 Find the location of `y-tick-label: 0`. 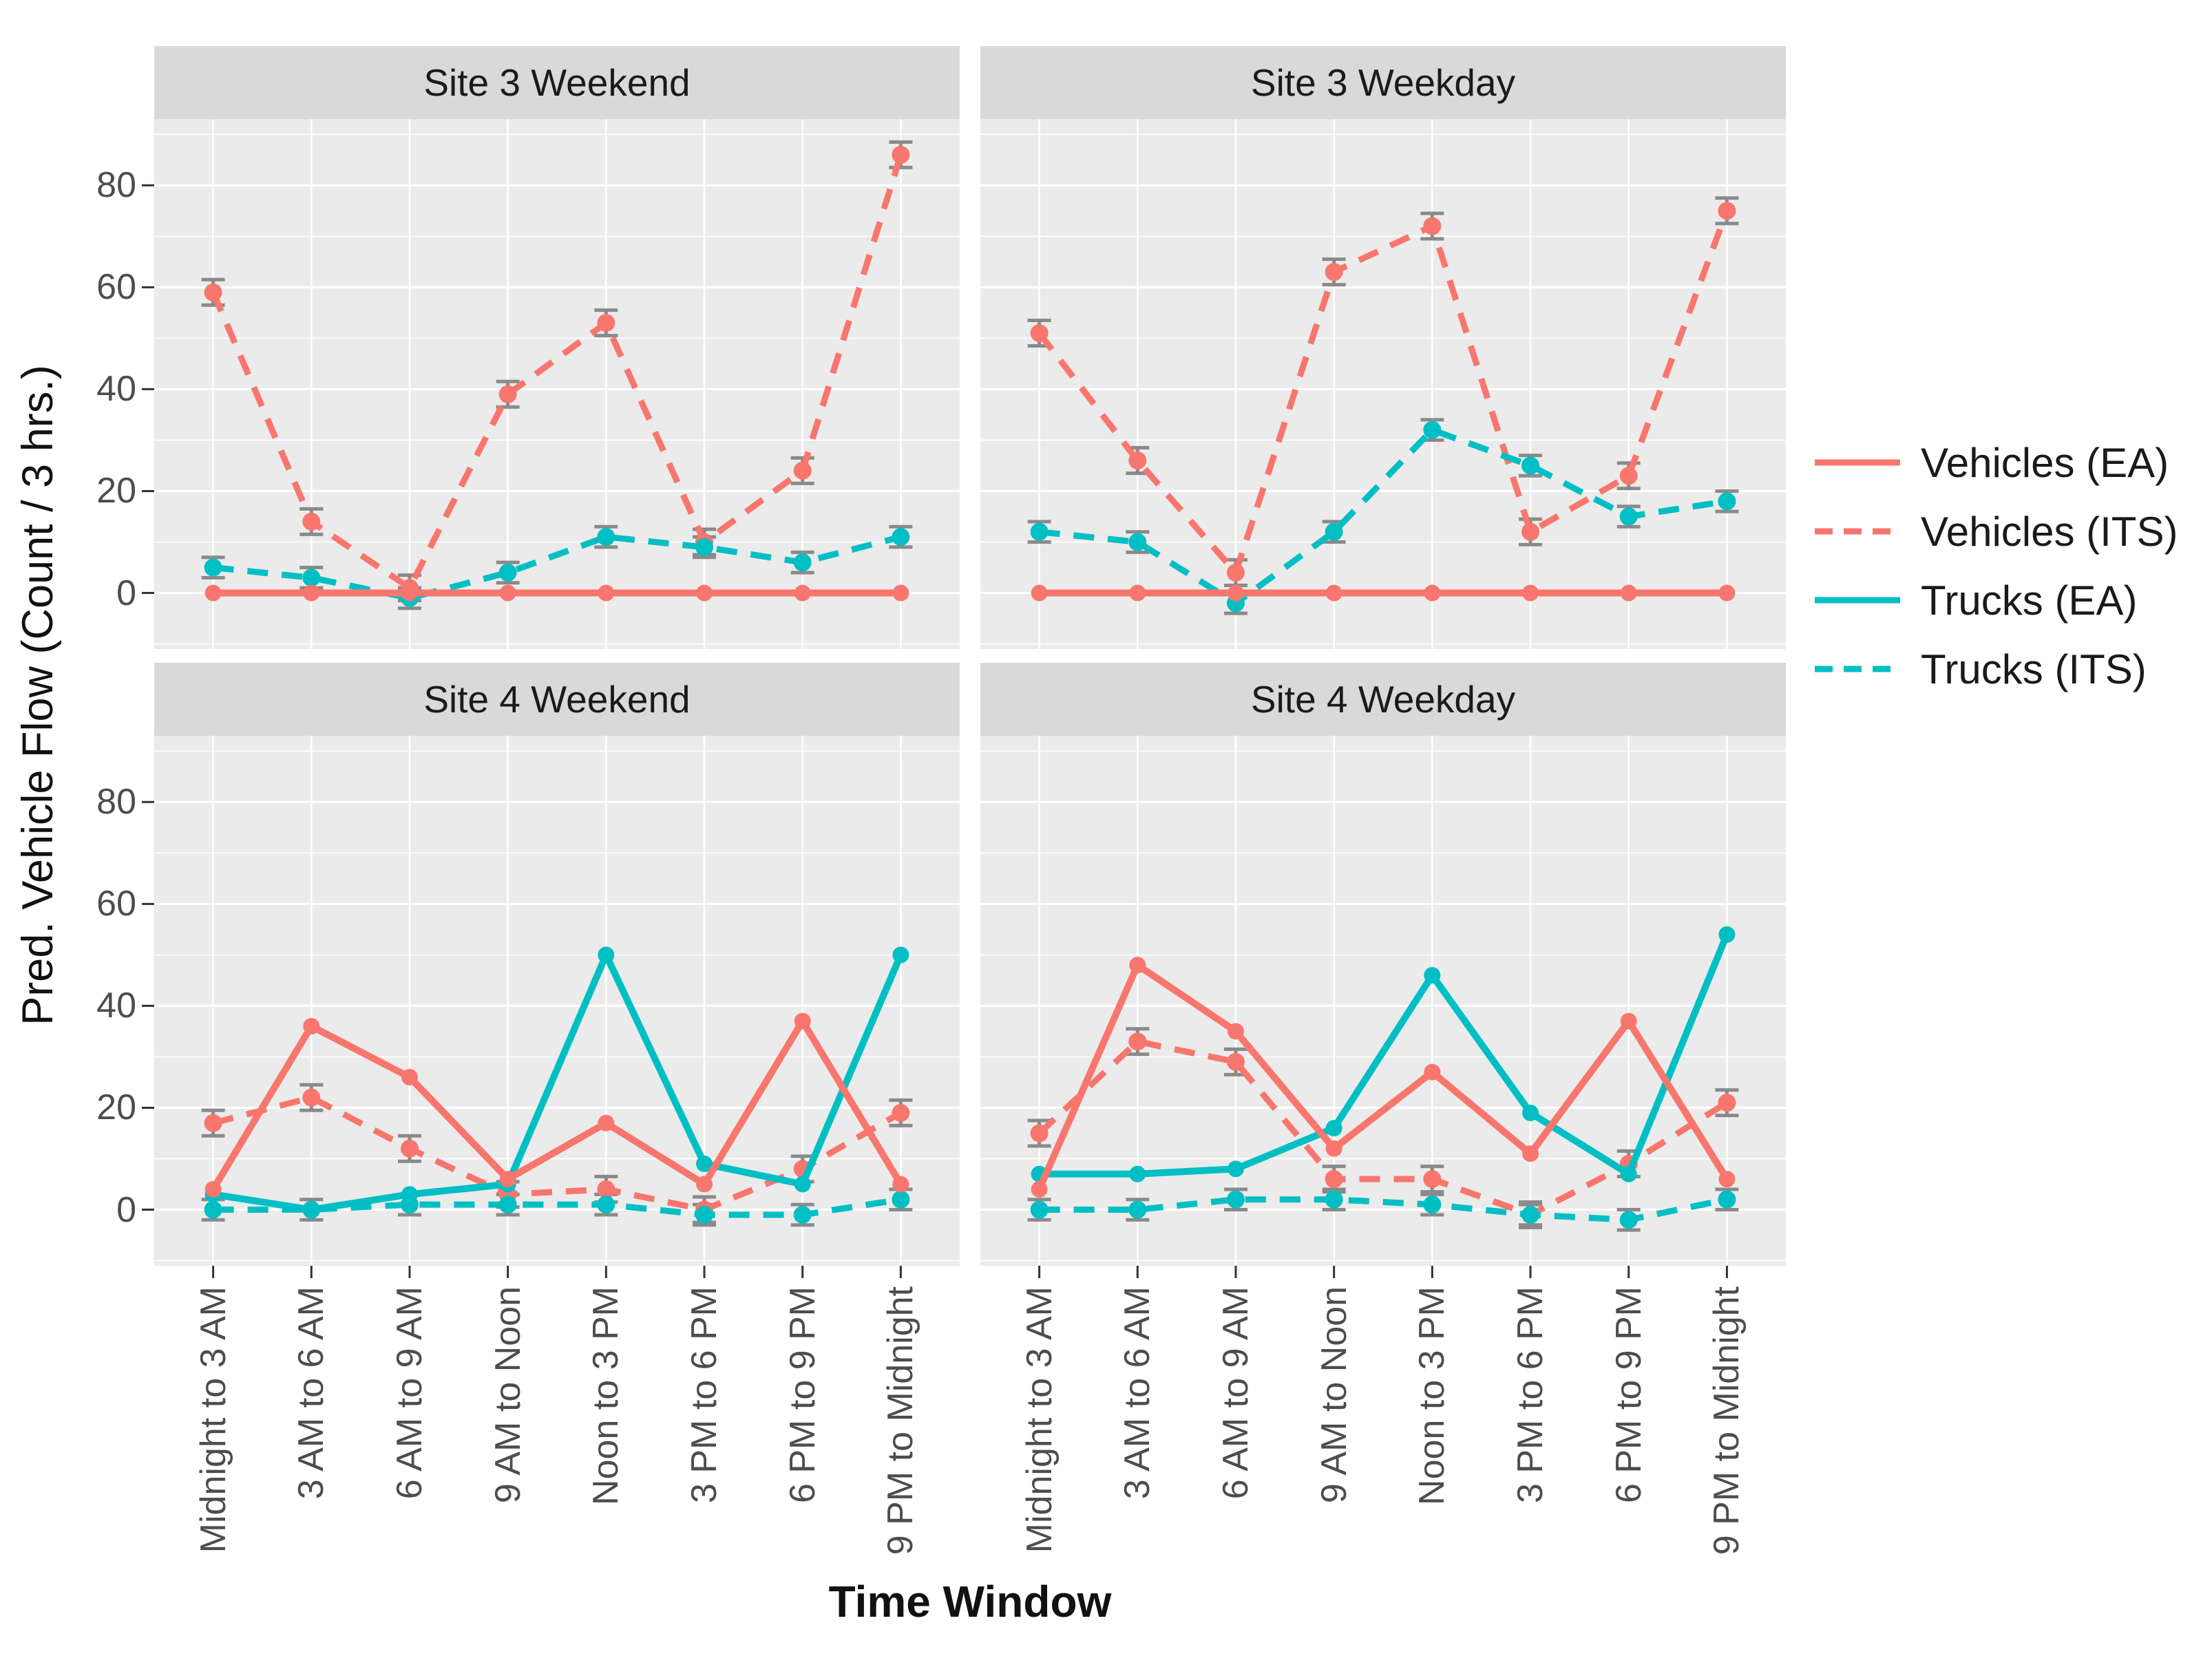

y-tick-label: 0 is located at coordinates (126, 1209).